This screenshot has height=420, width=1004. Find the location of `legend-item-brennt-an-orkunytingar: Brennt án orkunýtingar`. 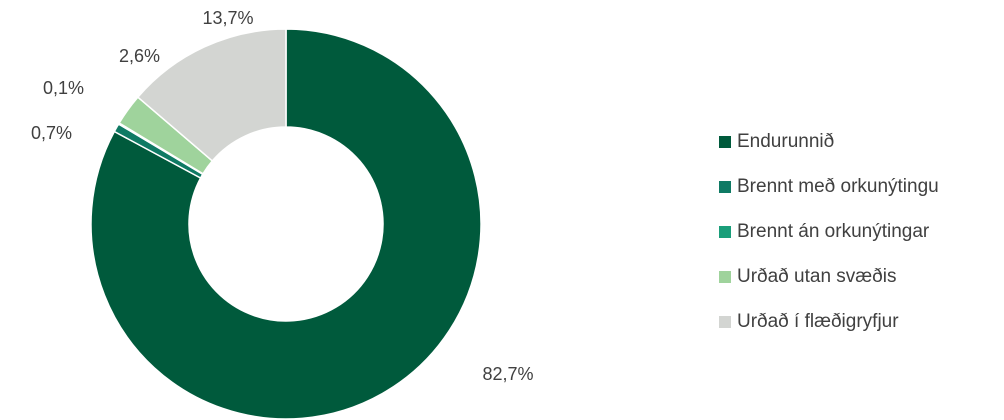

legend-item-brennt-an-orkunytingar: Brennt án orkunýtingar is located at coordinates (829, 231).